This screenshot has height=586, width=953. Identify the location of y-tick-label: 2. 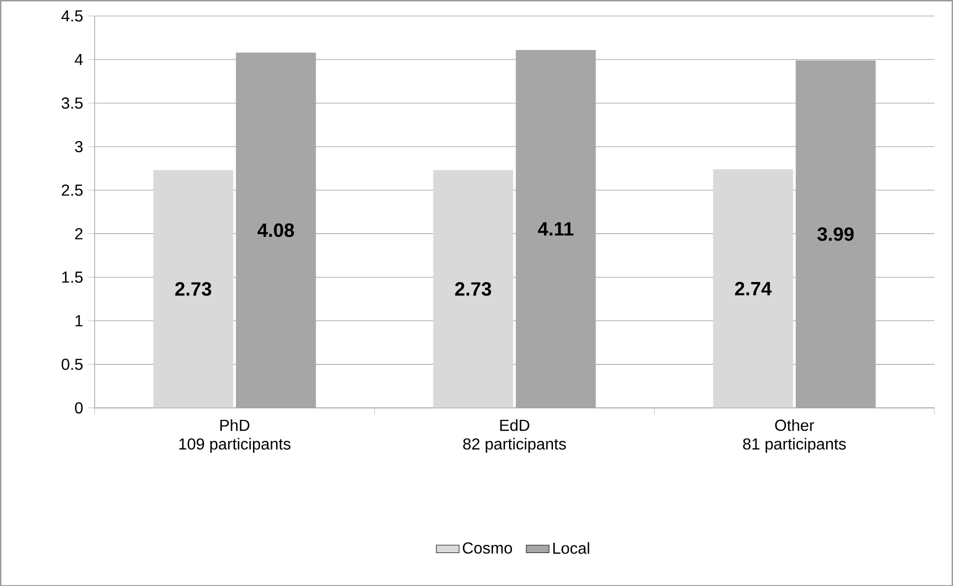
(78, 234).